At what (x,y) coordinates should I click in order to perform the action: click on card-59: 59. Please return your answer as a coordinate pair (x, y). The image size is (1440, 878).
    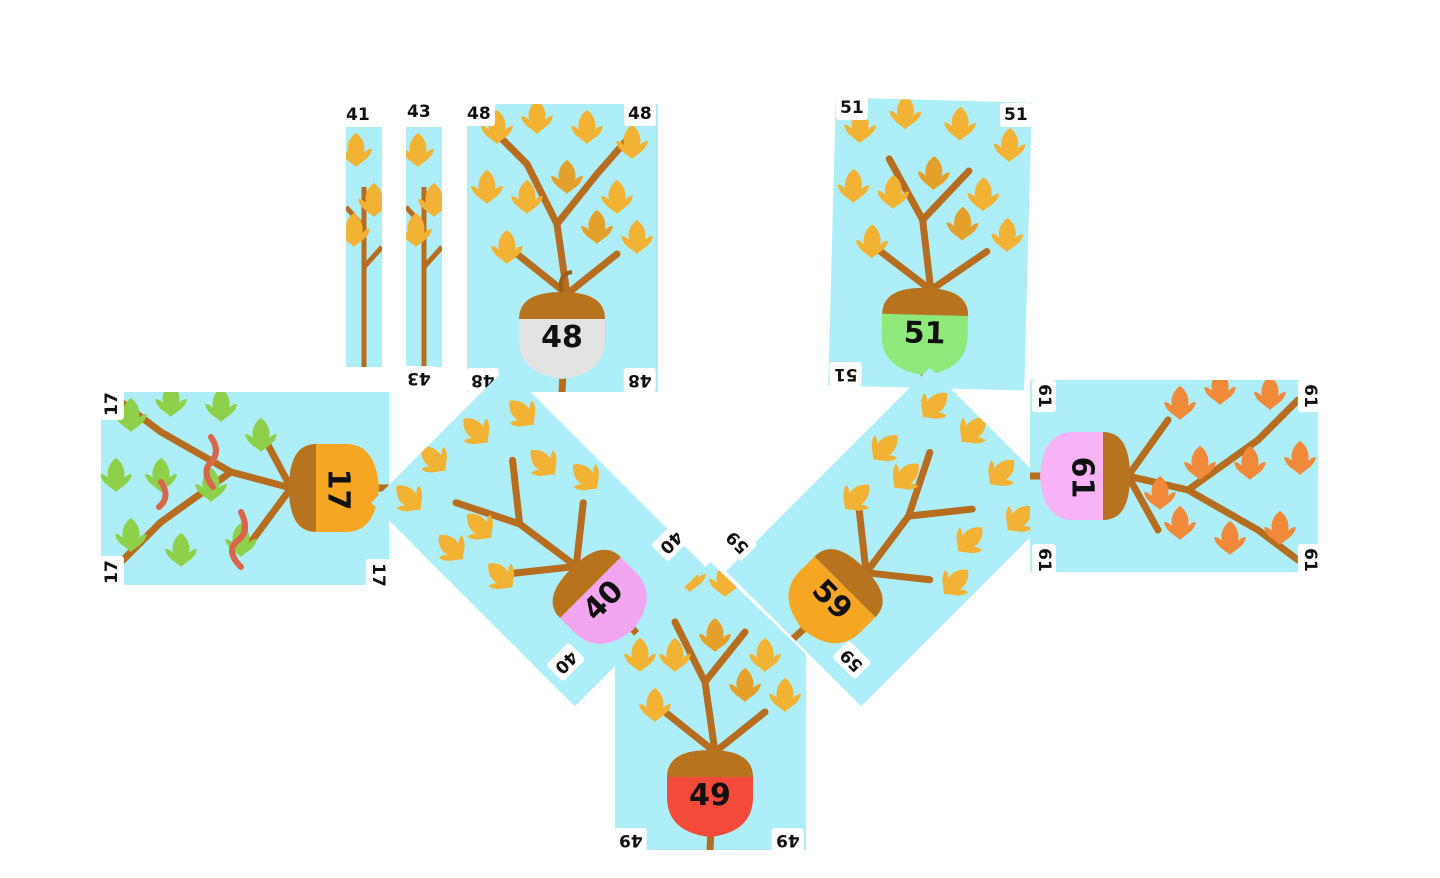
    Looking at the image, I should click on (895, 537).